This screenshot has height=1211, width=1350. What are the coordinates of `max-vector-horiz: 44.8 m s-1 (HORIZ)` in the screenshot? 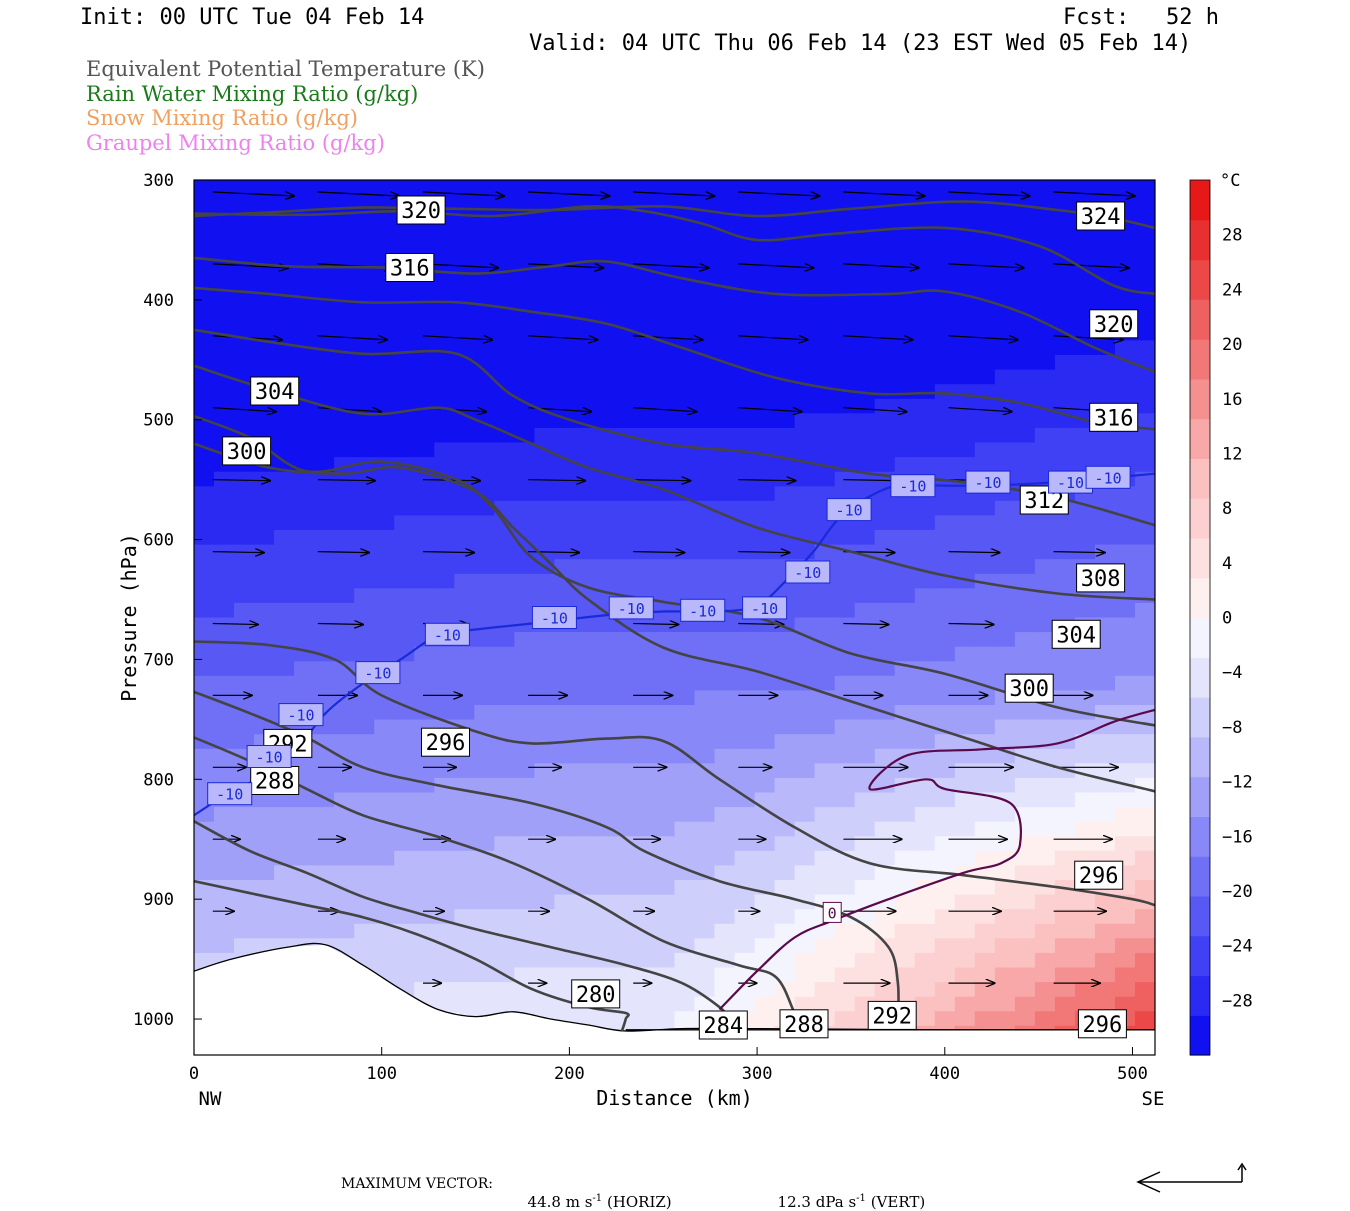 It's located at (595, 1193).